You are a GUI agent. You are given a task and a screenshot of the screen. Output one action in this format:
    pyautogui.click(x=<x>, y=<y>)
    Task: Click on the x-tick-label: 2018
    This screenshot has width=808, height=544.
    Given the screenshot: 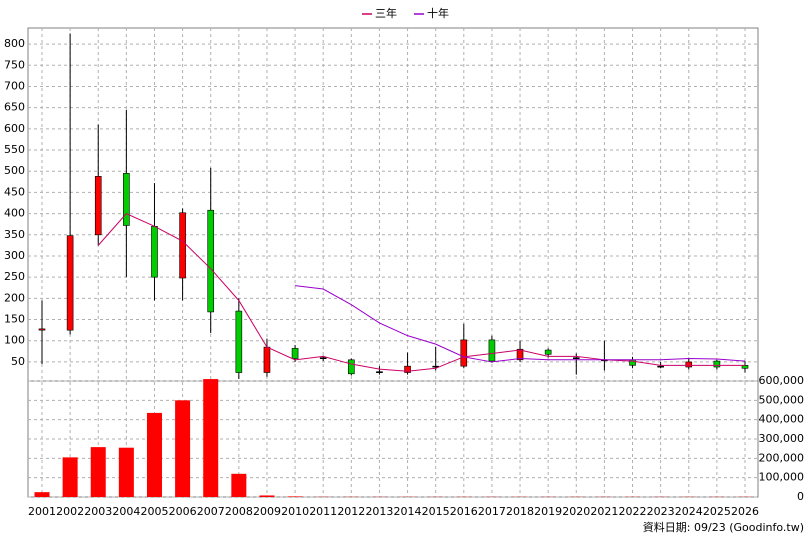 What is the action you would take?
    pyautogui.click(x=520, y=511)
    